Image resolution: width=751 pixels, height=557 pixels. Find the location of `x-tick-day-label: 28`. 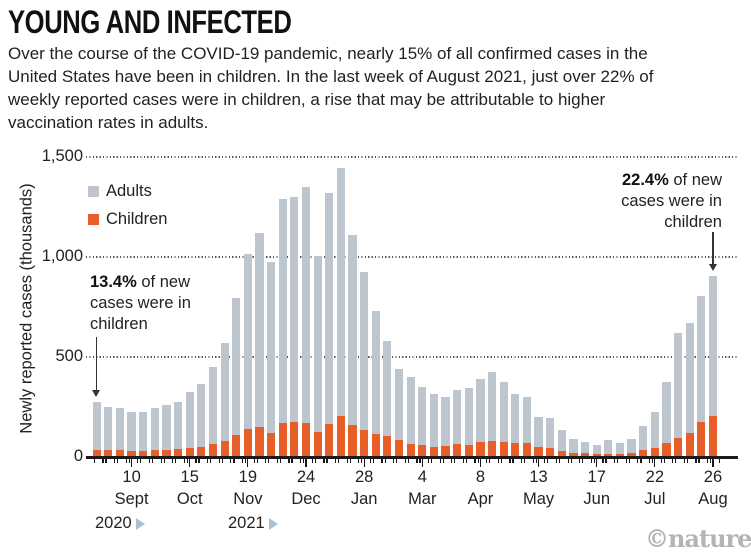

x-tick-day-label: 28 is located at coordinates (364, 477).